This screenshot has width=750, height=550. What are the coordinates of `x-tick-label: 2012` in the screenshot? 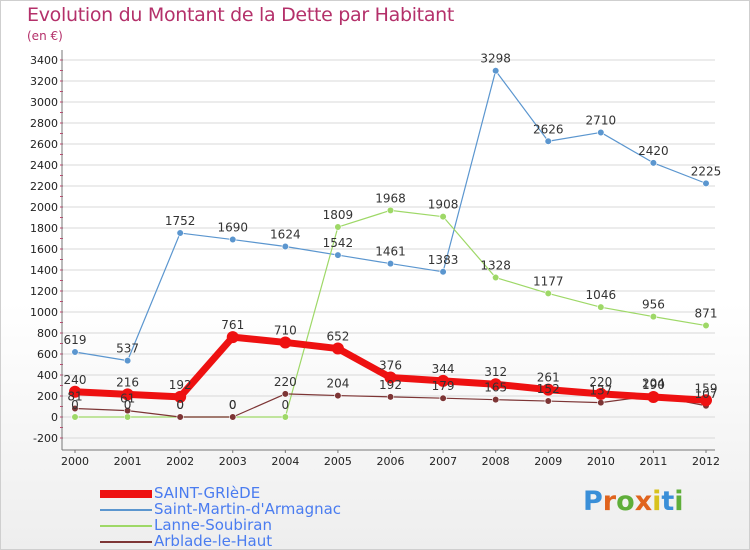 It's located at (706, 461).